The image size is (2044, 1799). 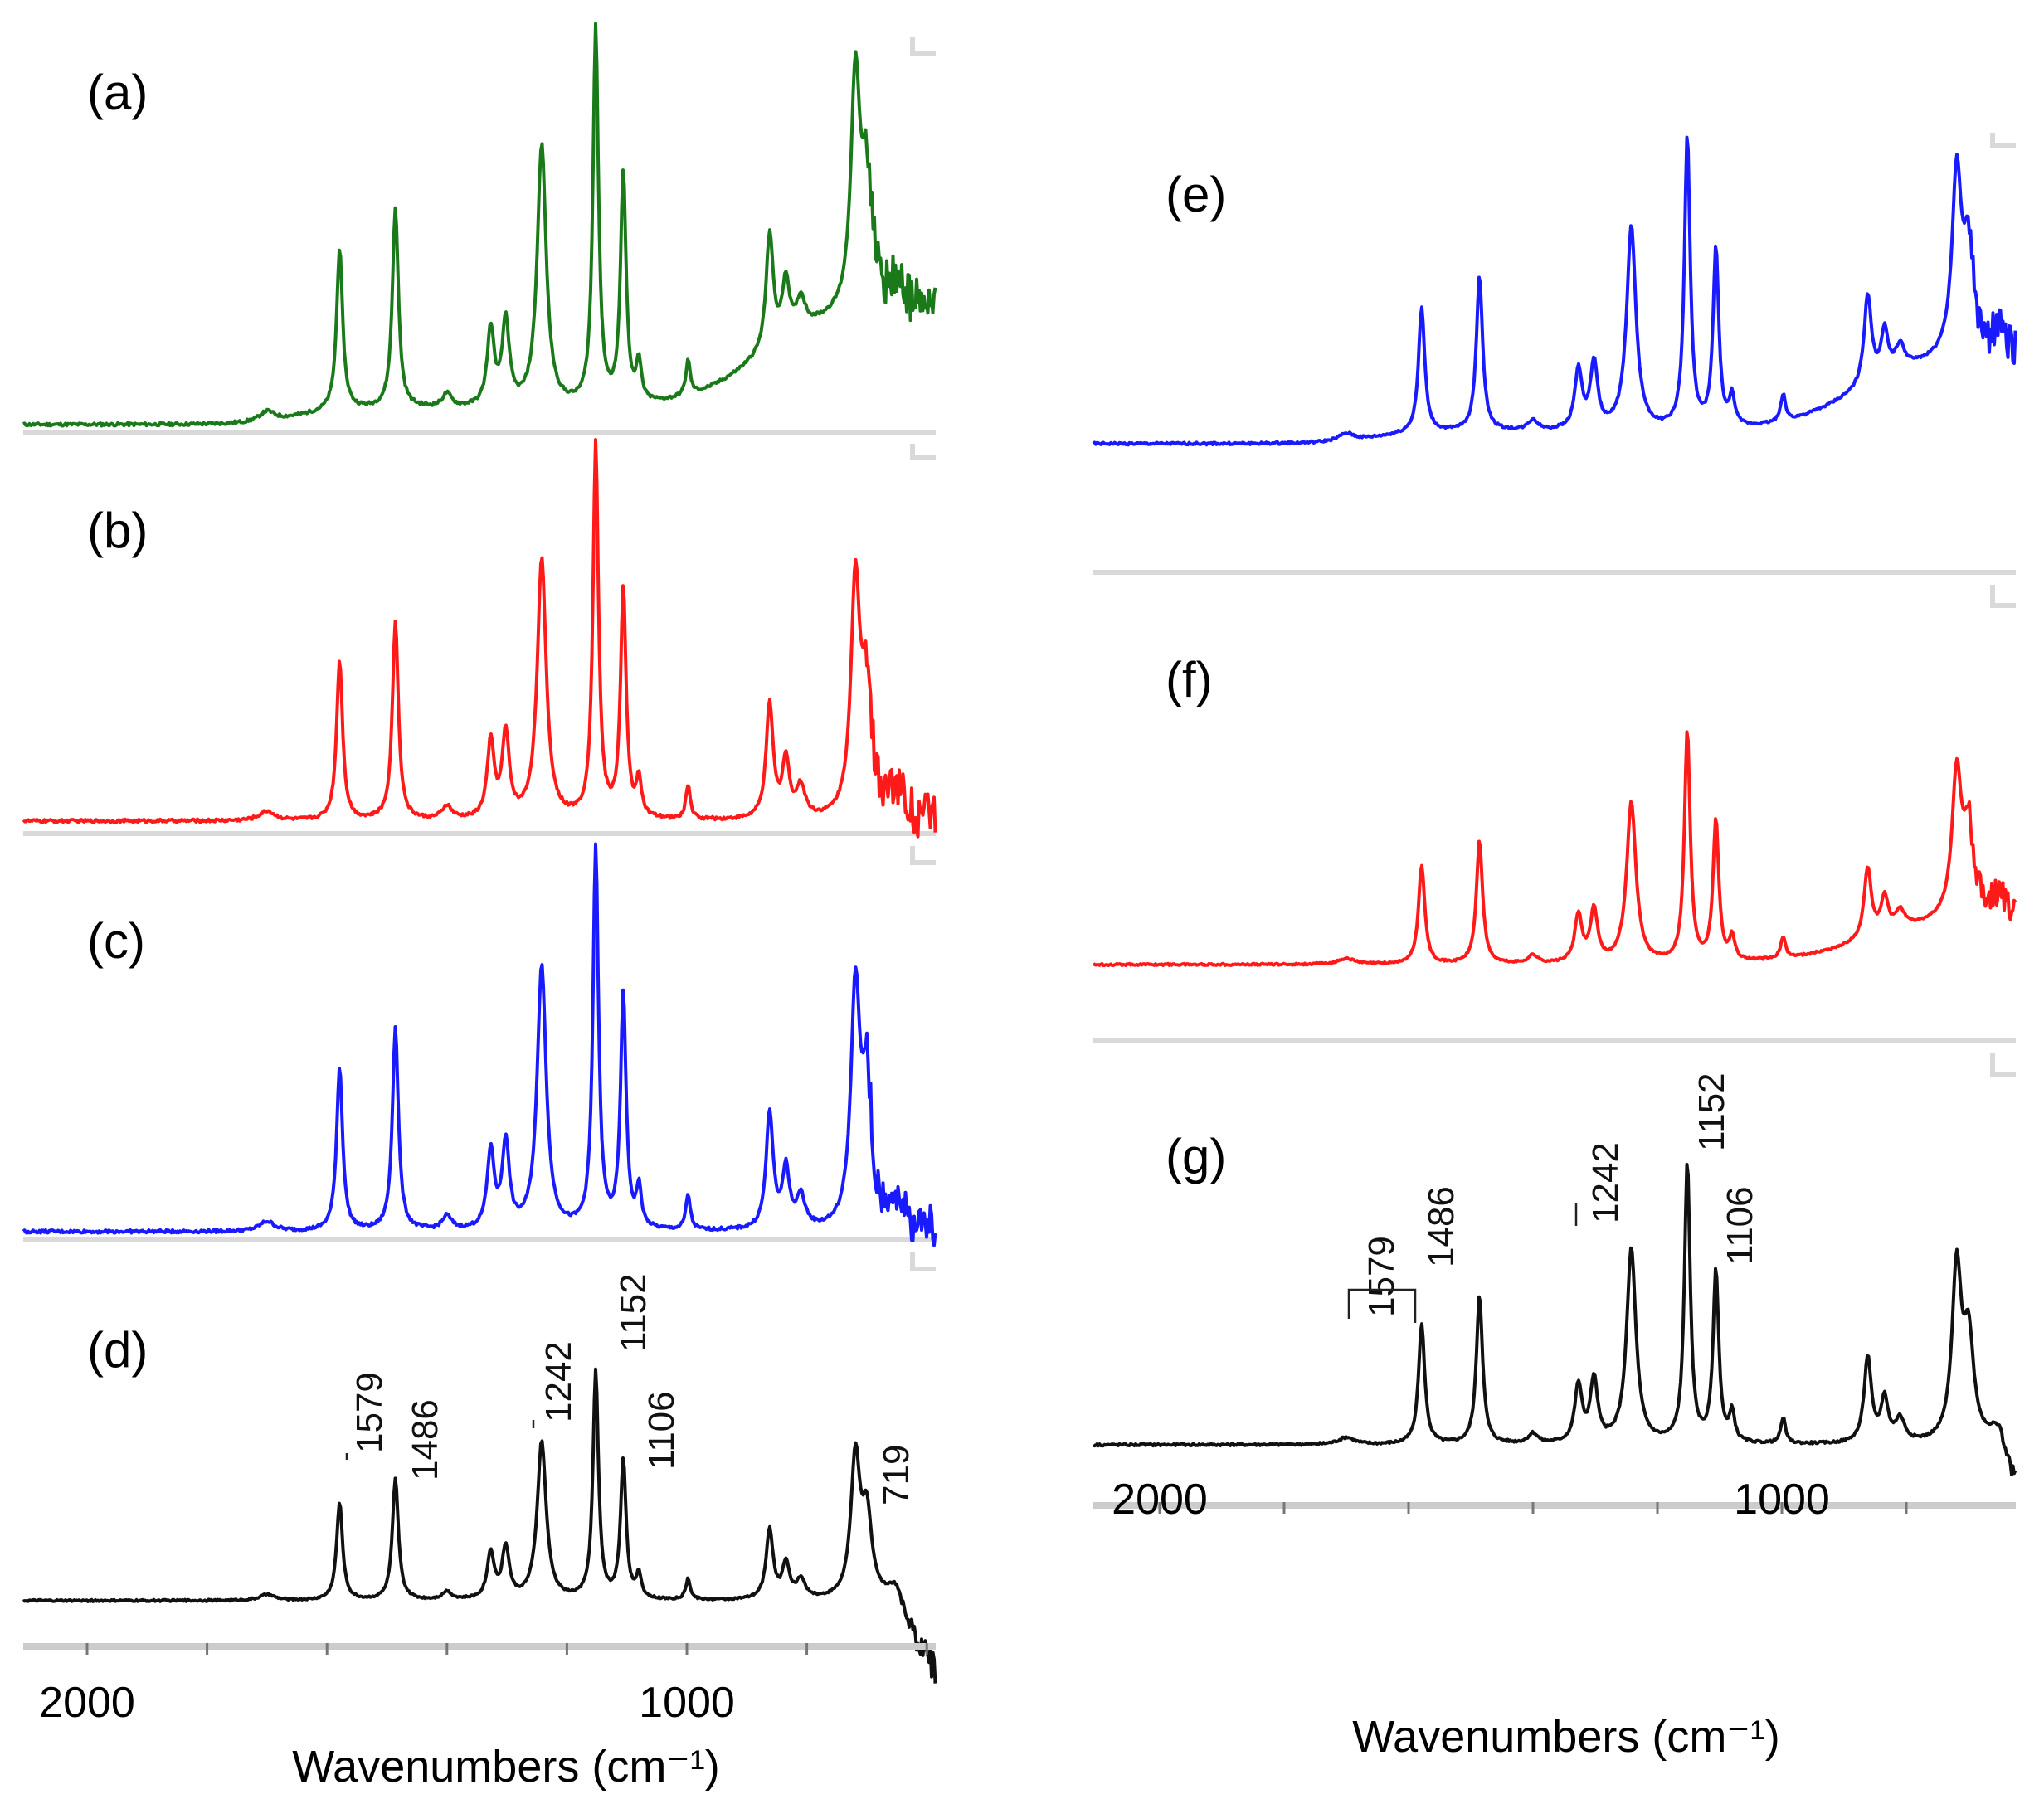 What do you see at coordinates (1196, 194) in the screenshot?
I see `panel-label-e: (e)` at bounding box center [1196, 194].